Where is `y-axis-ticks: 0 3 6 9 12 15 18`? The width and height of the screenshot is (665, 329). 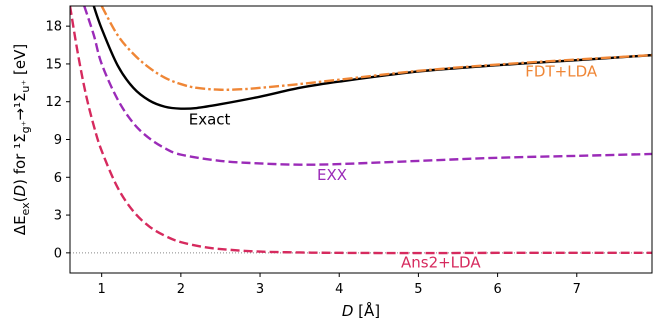
y-axis-ticks: 0 3 6 9 12 15 18 is located at coordinates (57, 140).